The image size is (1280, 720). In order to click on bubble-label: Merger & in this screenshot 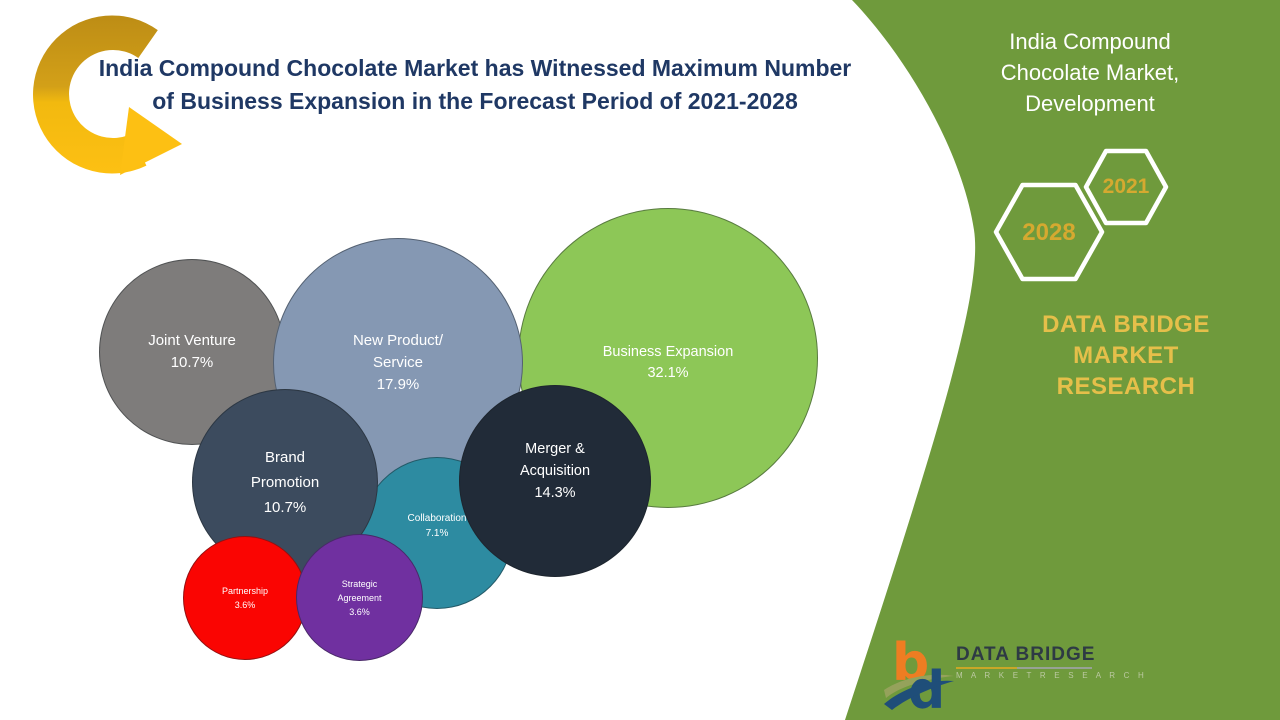, I will do `click(555, 449)`.